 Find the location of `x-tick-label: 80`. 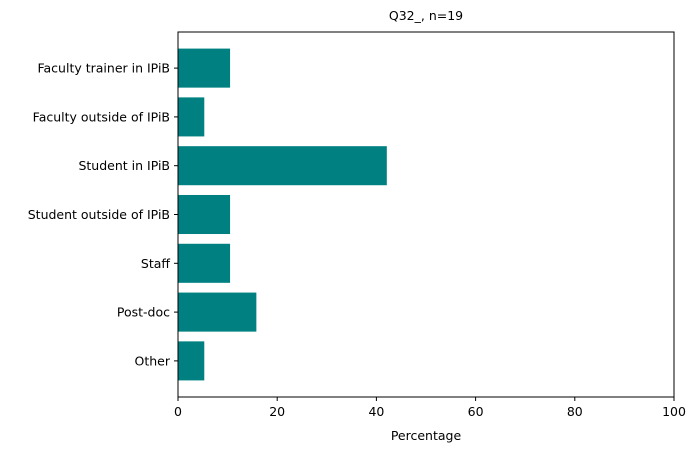

x-tick-label: 80 is located at coordinates (575, 411).